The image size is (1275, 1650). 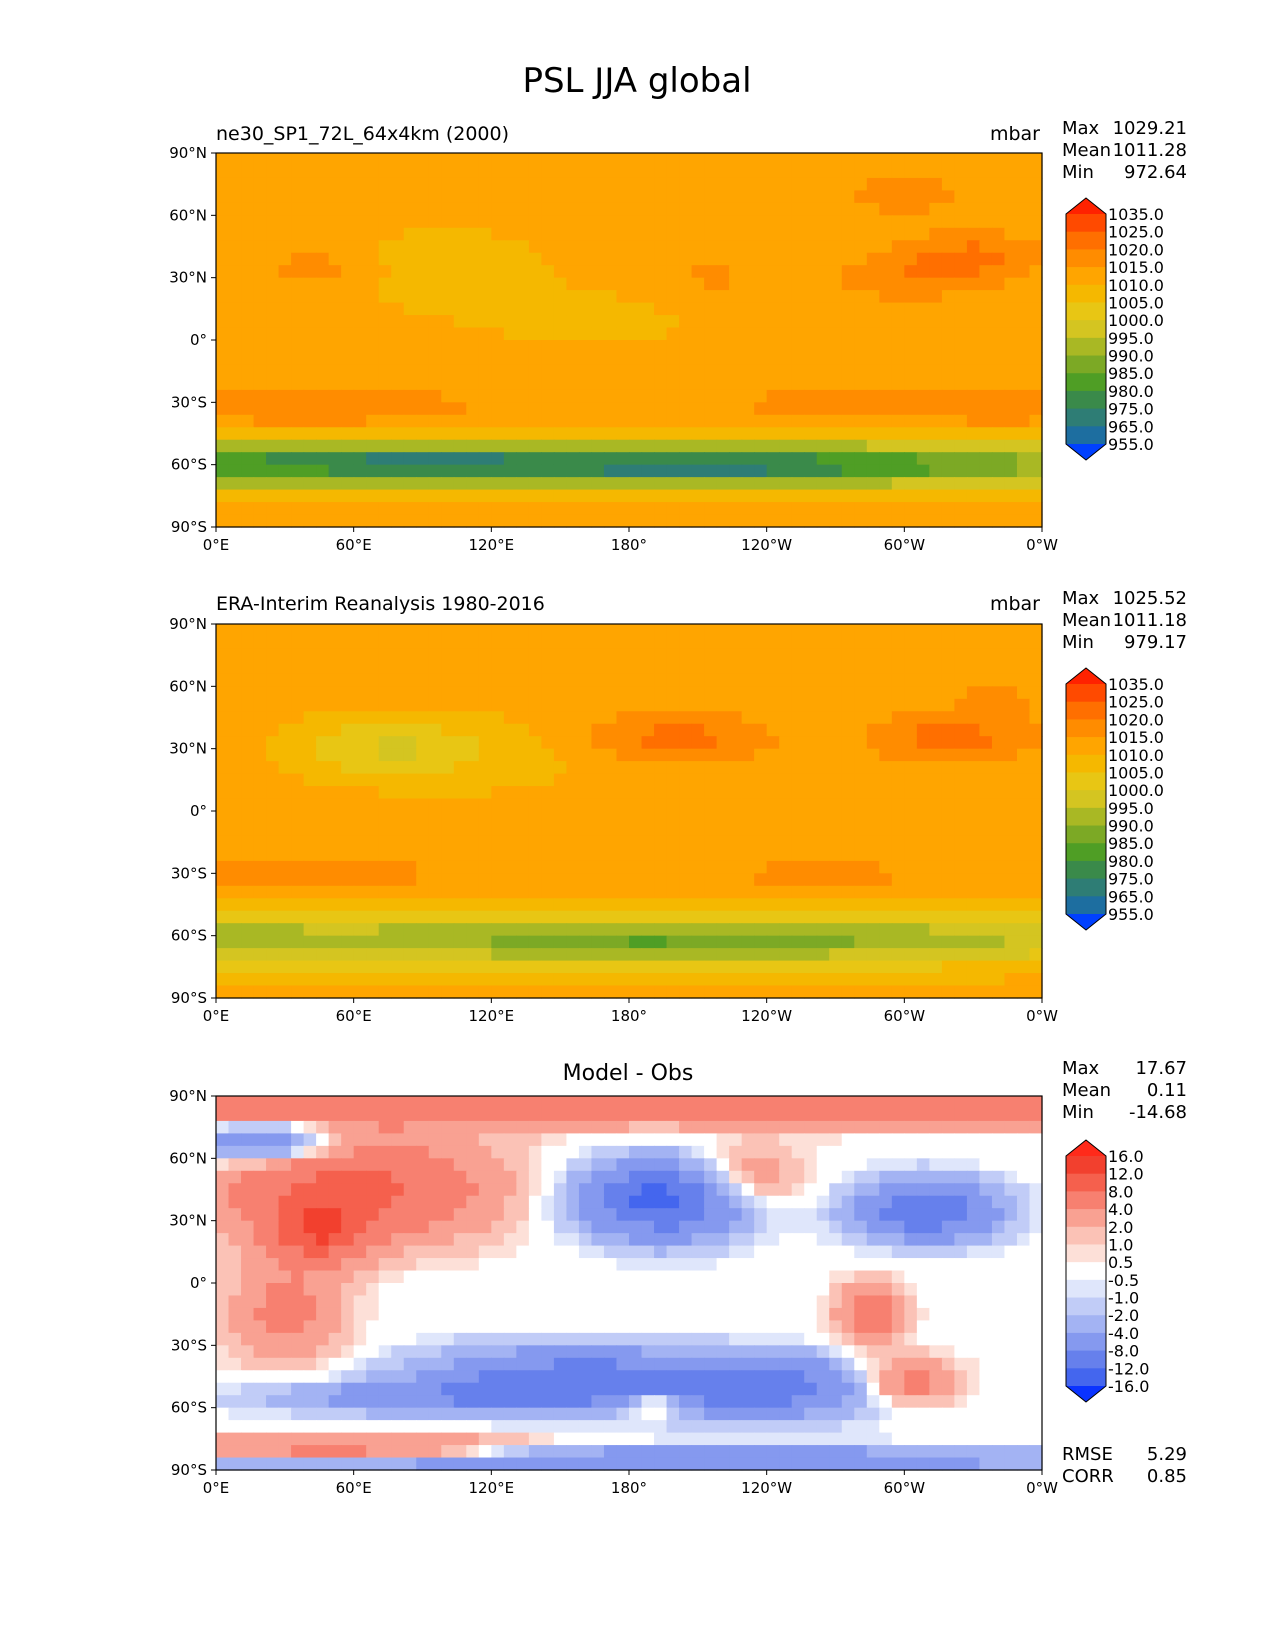 I want to click on colorbar-label: 1020.0, so click(x=1136, y=719).